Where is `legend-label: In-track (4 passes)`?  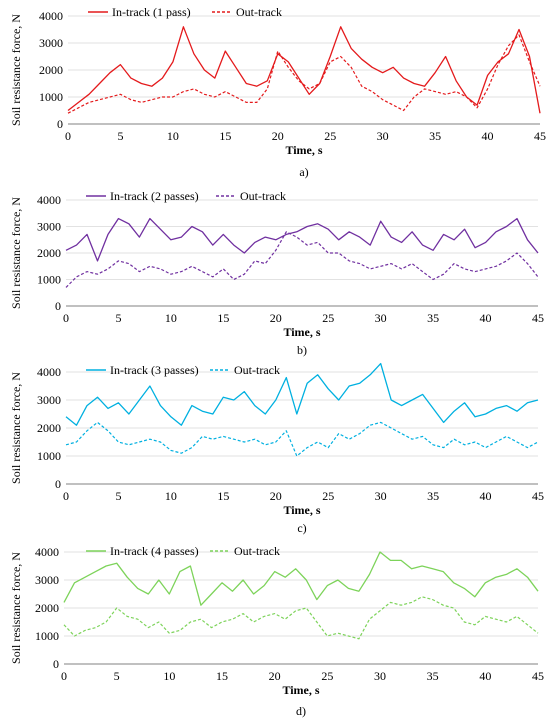 legend-label: In-track (4 passes) is located at coordinates (154, 551).